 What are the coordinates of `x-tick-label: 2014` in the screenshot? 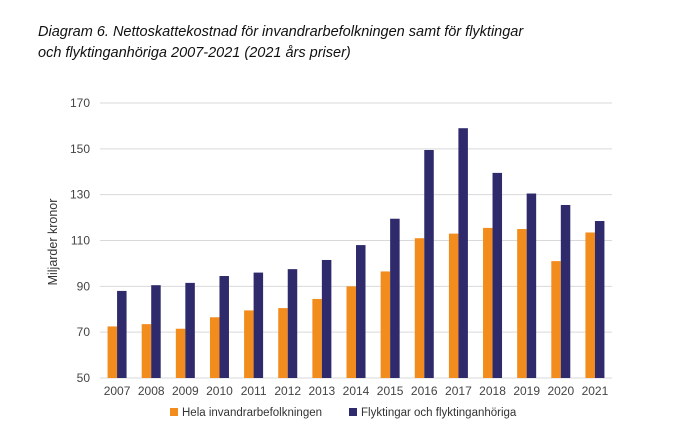 It's located at (356, 391).